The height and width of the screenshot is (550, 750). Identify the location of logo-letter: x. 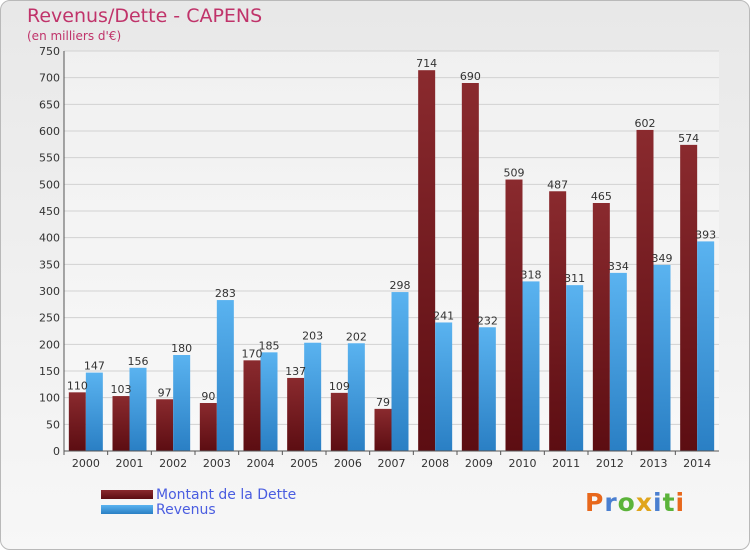
(644, 502).